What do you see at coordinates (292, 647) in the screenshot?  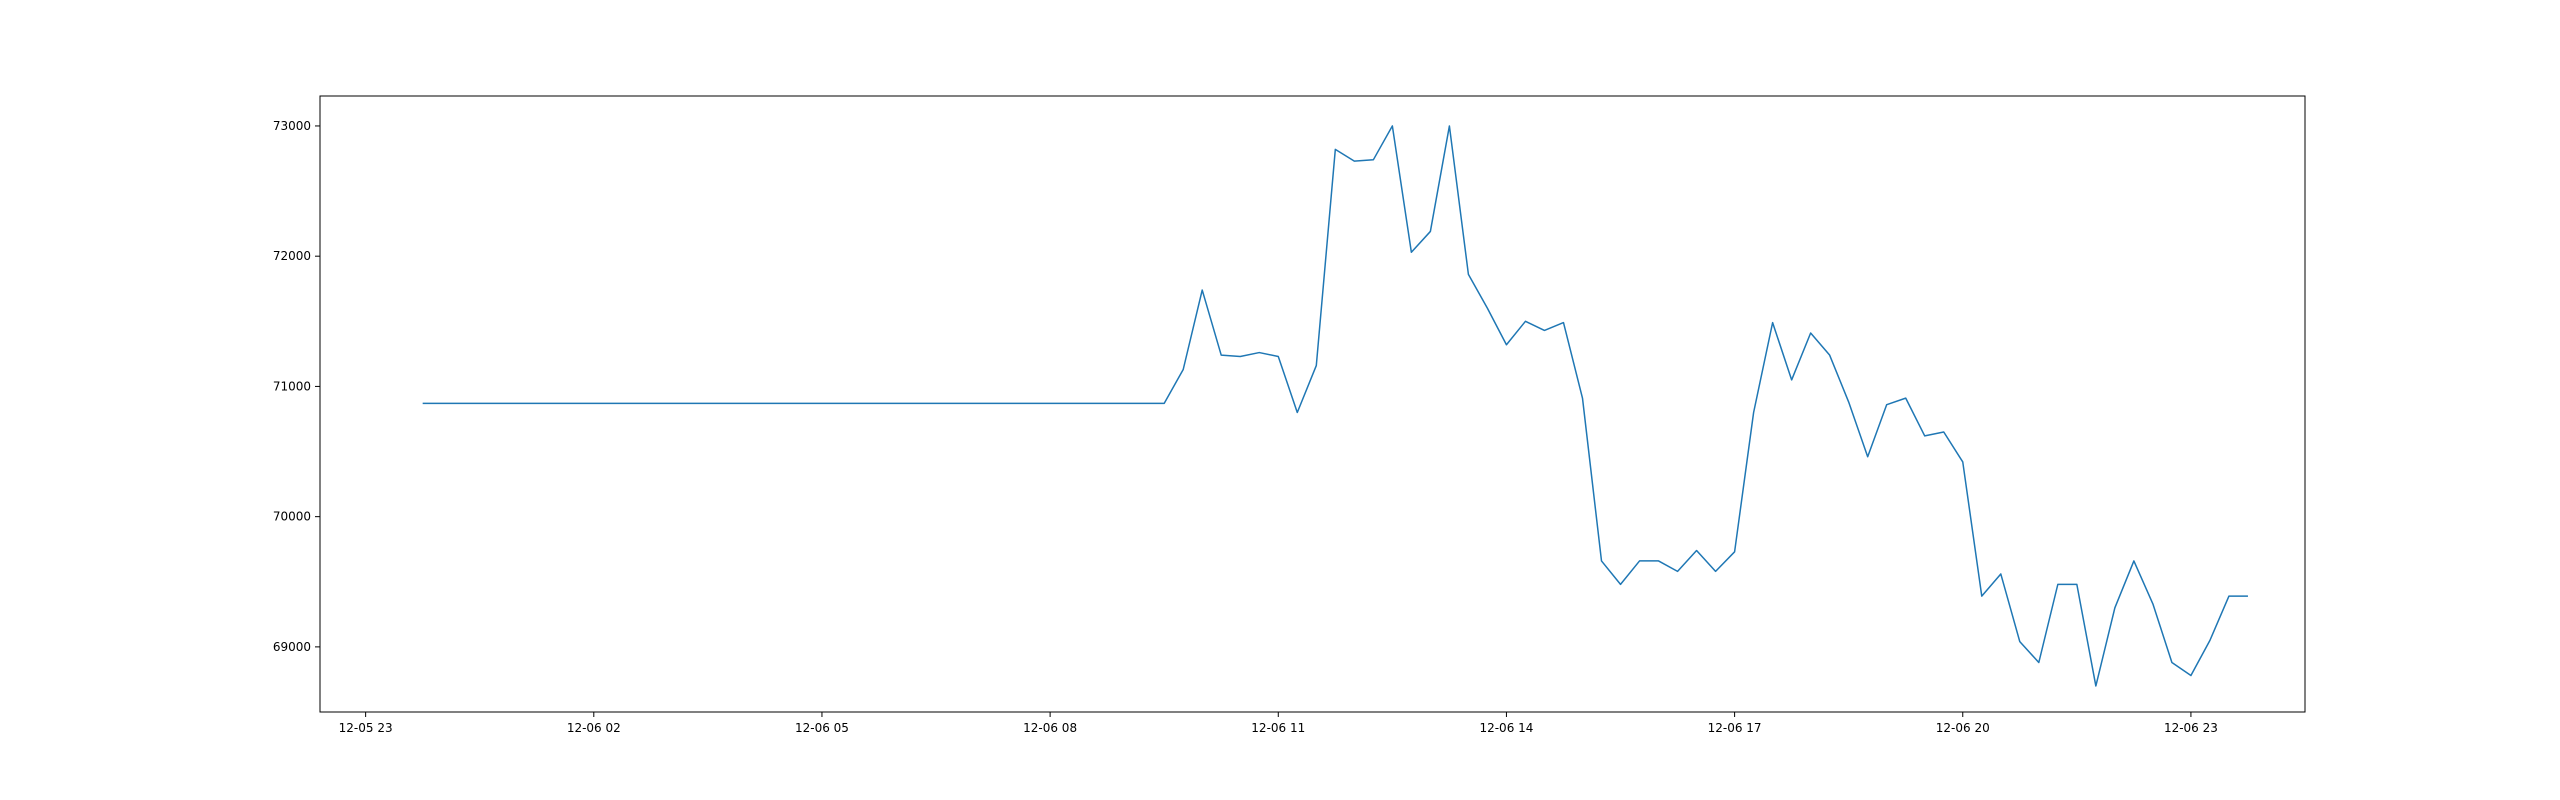 I see `y-tick-label: 69000` at bounding box center [292, 647].